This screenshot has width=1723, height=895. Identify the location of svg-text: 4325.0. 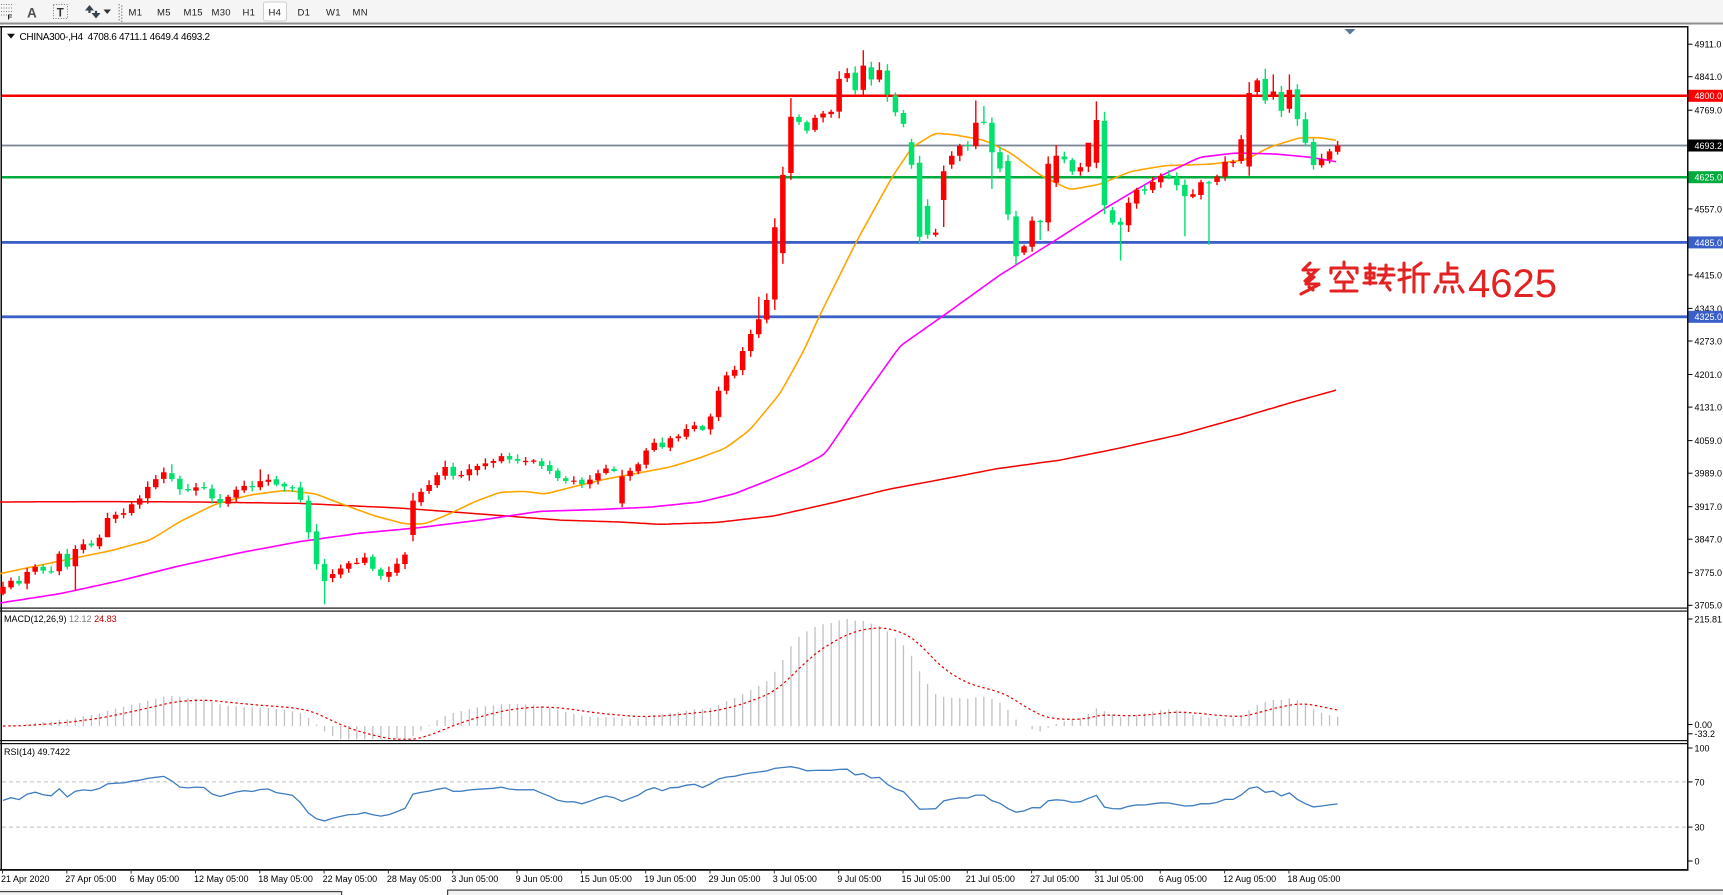
(1709, 317).